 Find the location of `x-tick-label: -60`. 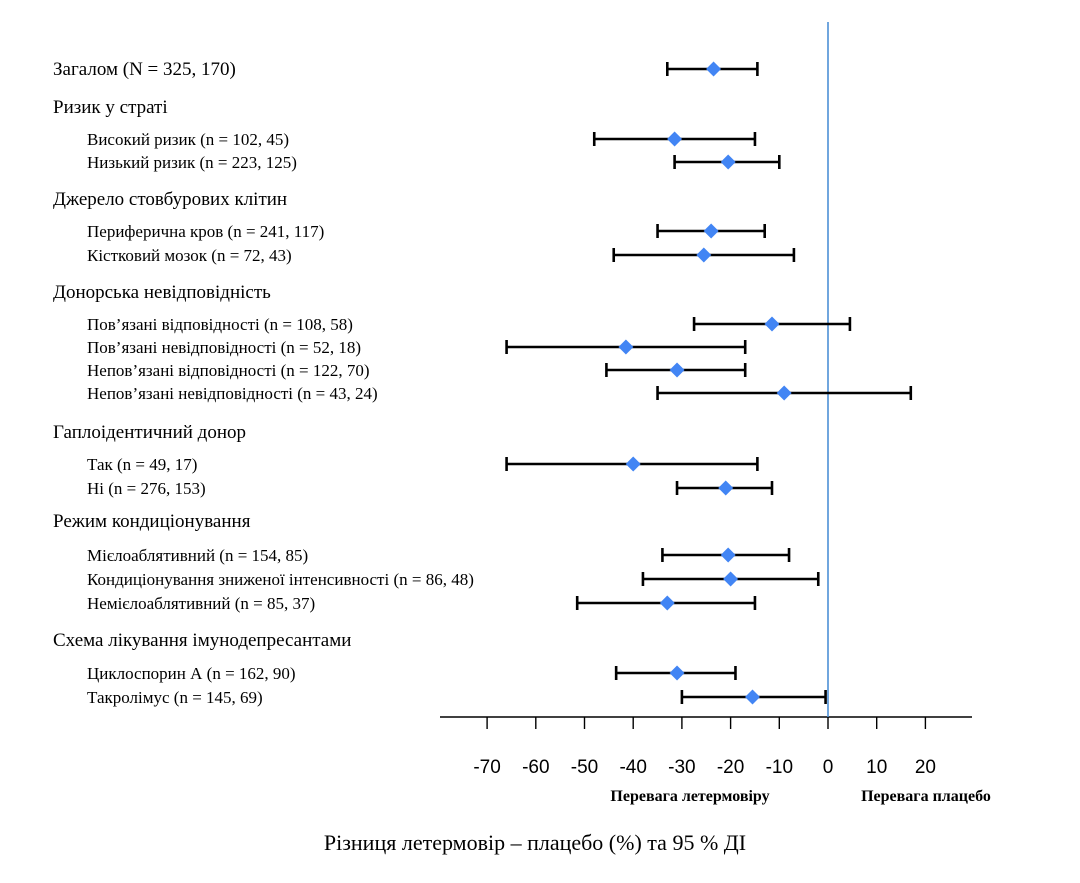

x-tick-label: -60 is located at coordinates (535, 767).